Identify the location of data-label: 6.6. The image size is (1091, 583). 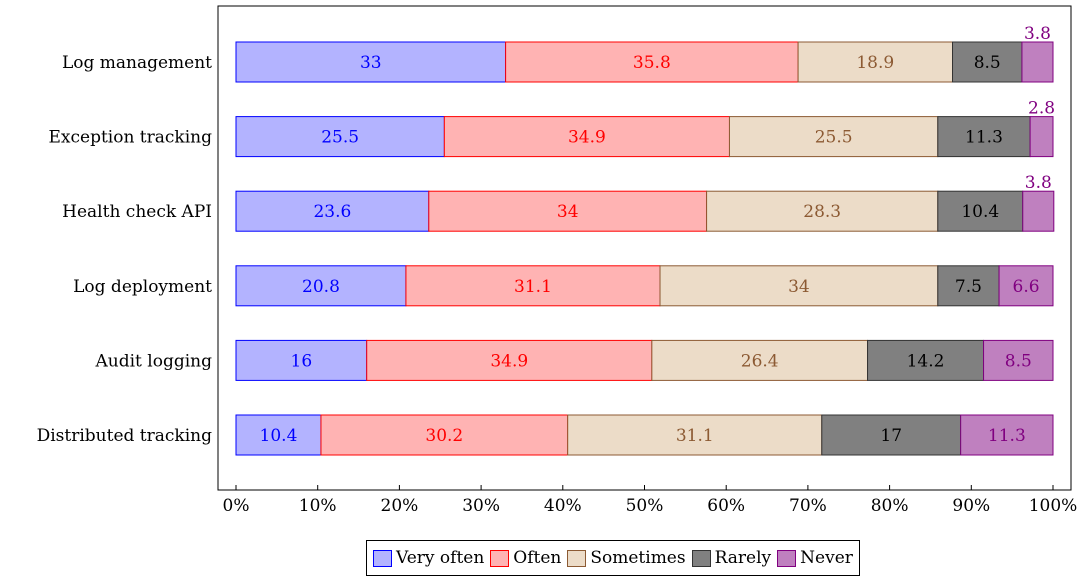
(1026, 287).